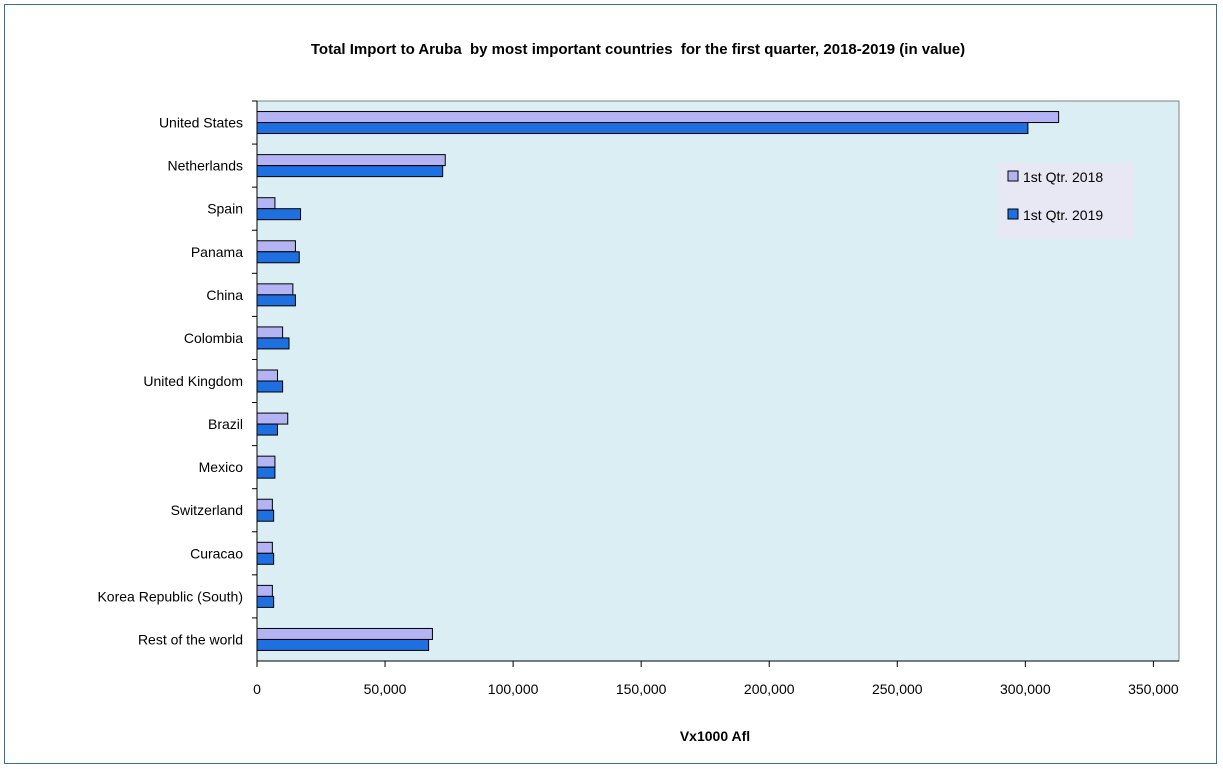 Image resolution: width=1223 pixels, height=769 pixels. Describe the element at coordinates (193, 381) in the screenshot. I see `category-label: United Kingdom` at that location.